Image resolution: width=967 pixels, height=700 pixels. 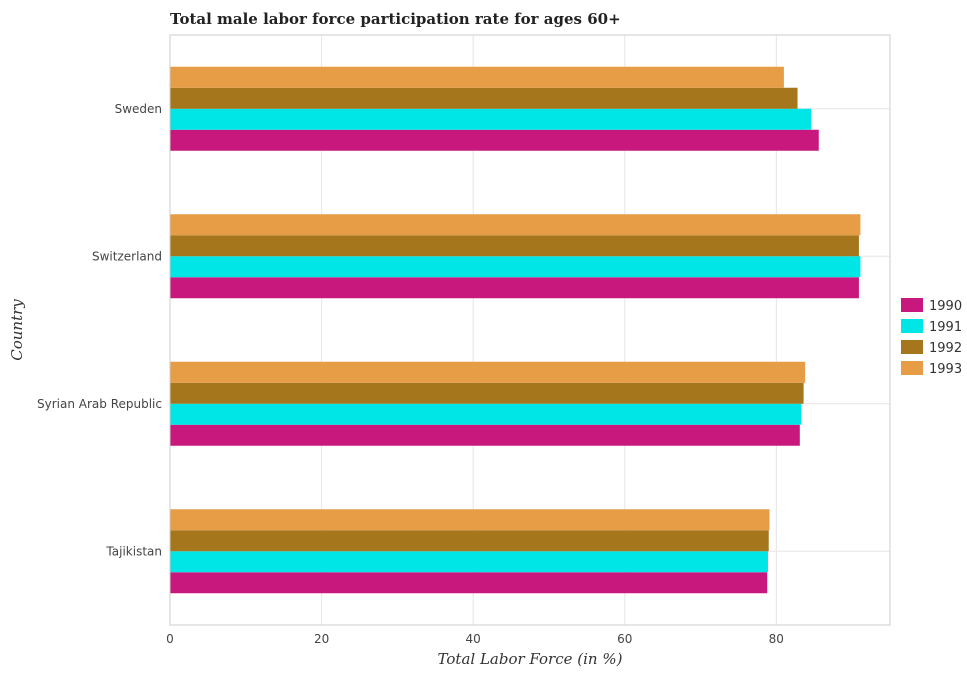 What do you see at coordinates (17, 330) in the screenshot?
I see `y-axis-title: Country` at bounding box center [17, 330].